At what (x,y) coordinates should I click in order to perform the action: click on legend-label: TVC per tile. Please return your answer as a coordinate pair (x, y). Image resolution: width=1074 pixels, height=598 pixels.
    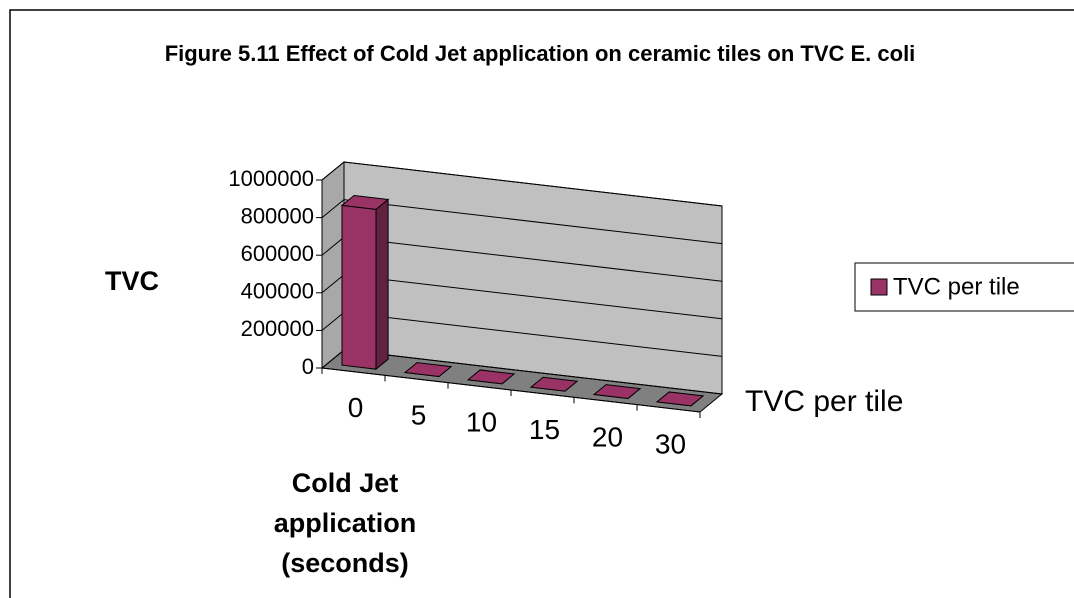
    Looking at the image, I should click on (956, 286).